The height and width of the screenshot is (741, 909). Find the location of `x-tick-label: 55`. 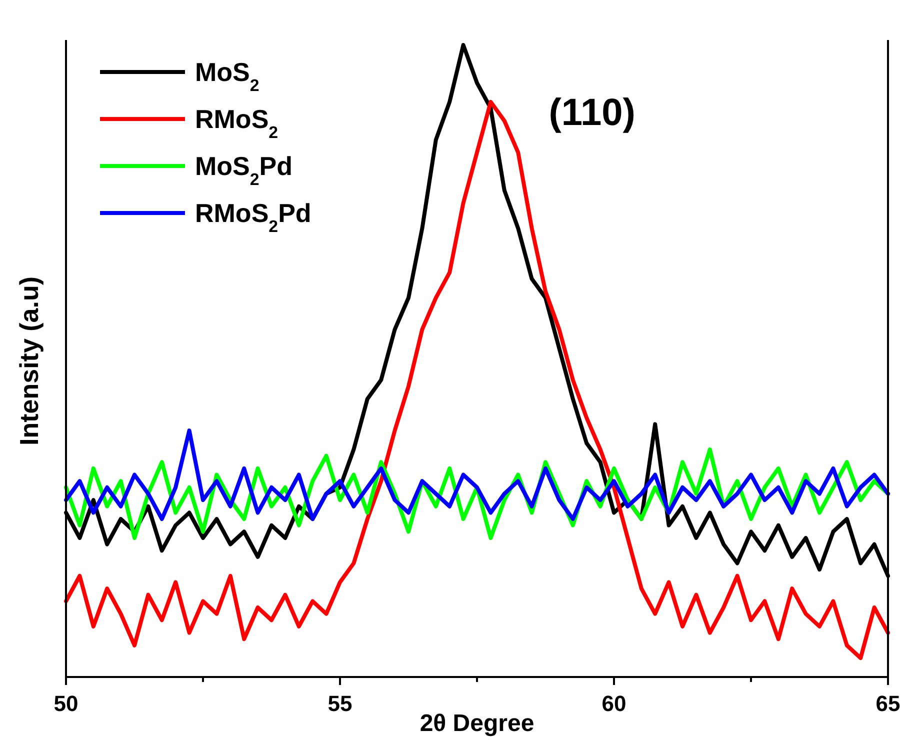

x-tick-label: 55 is located at coordinates (340, 703).